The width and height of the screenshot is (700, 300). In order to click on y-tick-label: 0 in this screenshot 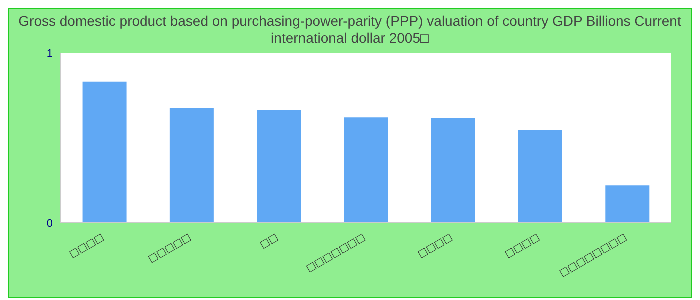, I will do `click(49, 224)`.